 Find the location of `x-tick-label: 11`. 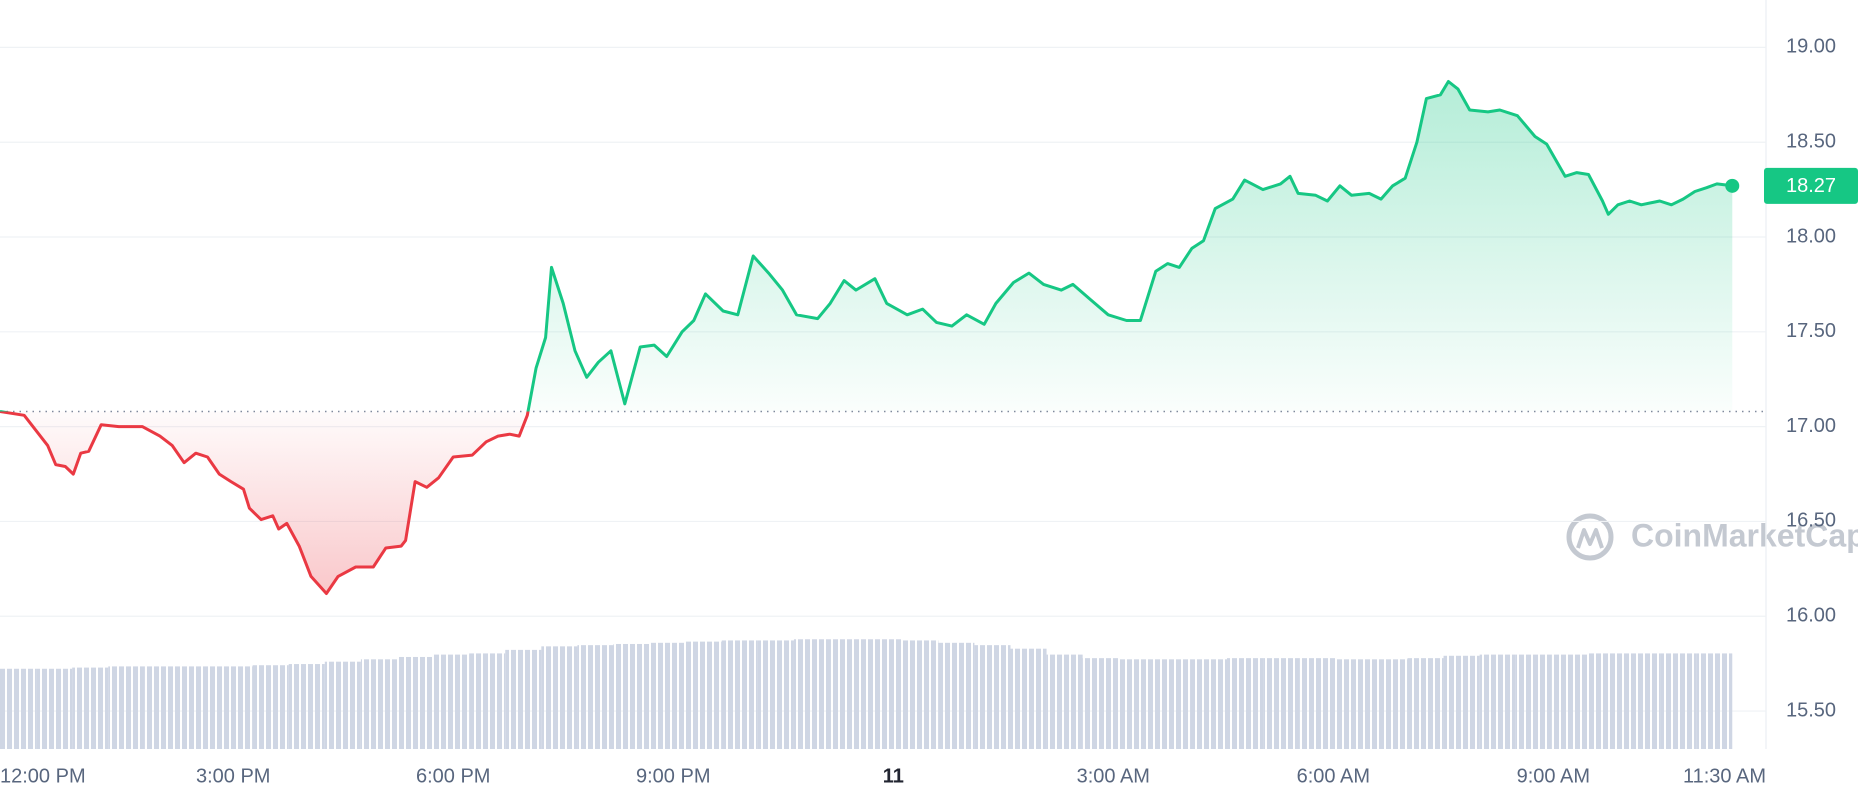

x-tick-label: 11 is located at coordinates (893, 776).